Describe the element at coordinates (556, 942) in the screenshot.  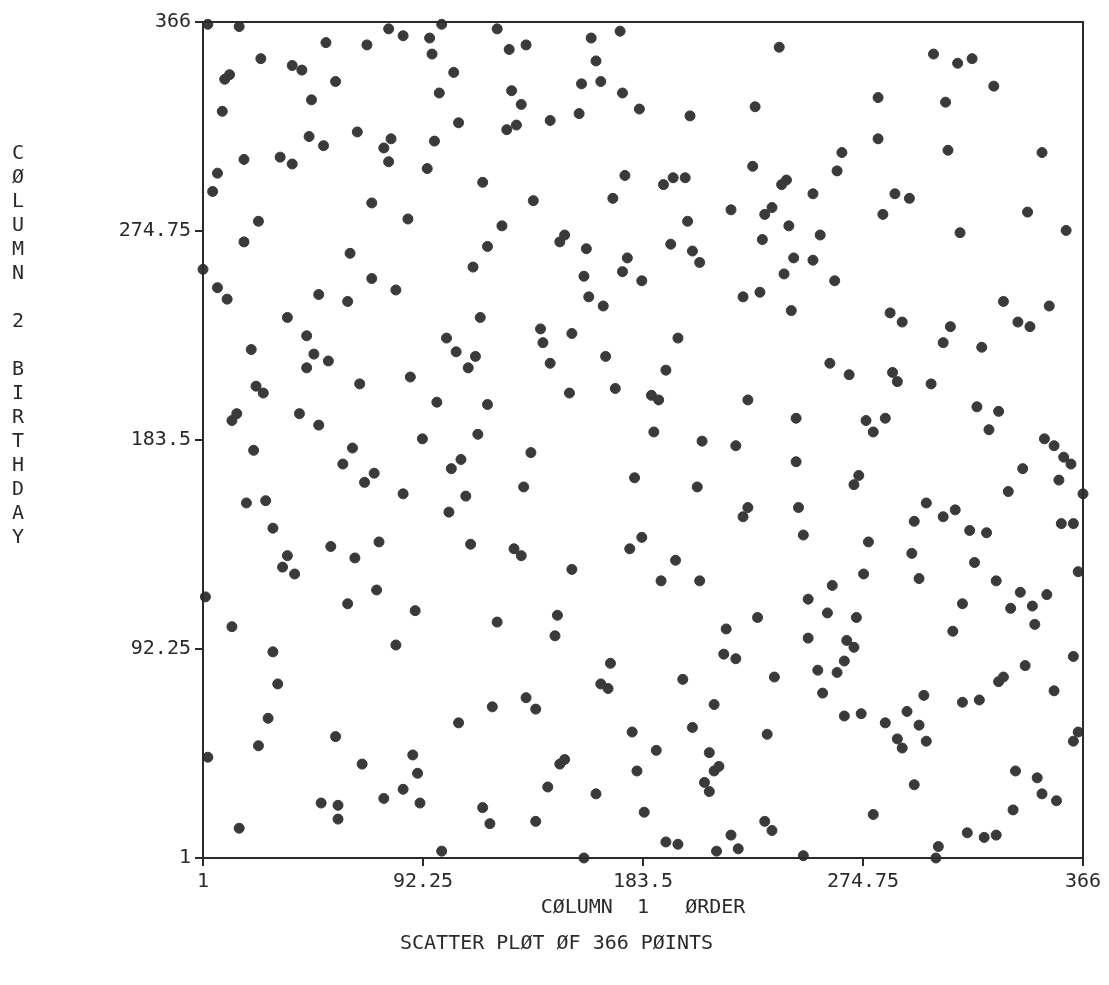
I see `text: SCATTER PLØT ØF 366 PØINTS` at that location.